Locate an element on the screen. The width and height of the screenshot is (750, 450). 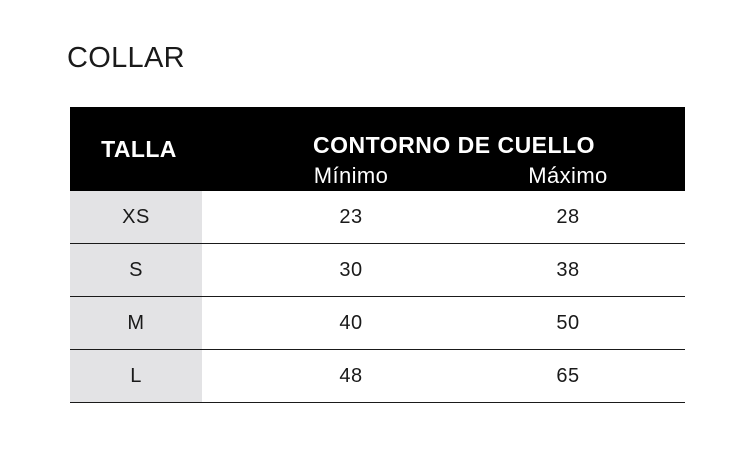
max-cell: 50 is located at coordinates (568, 322).